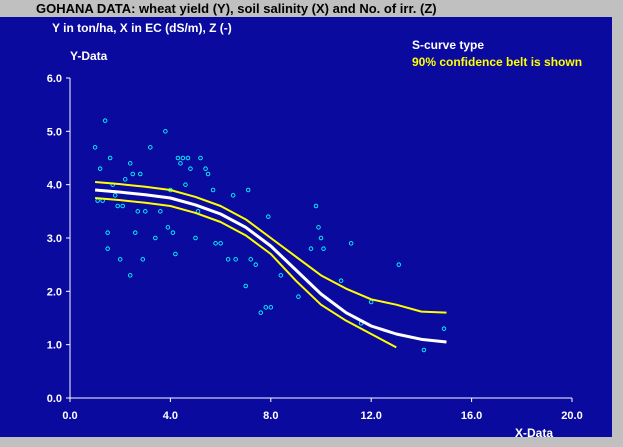 The height and width of the screenshot is (447, 623). Describe the element at coordinates (69, 416) in the screenshot. I see `x-tick-label: 0.0` at that location.